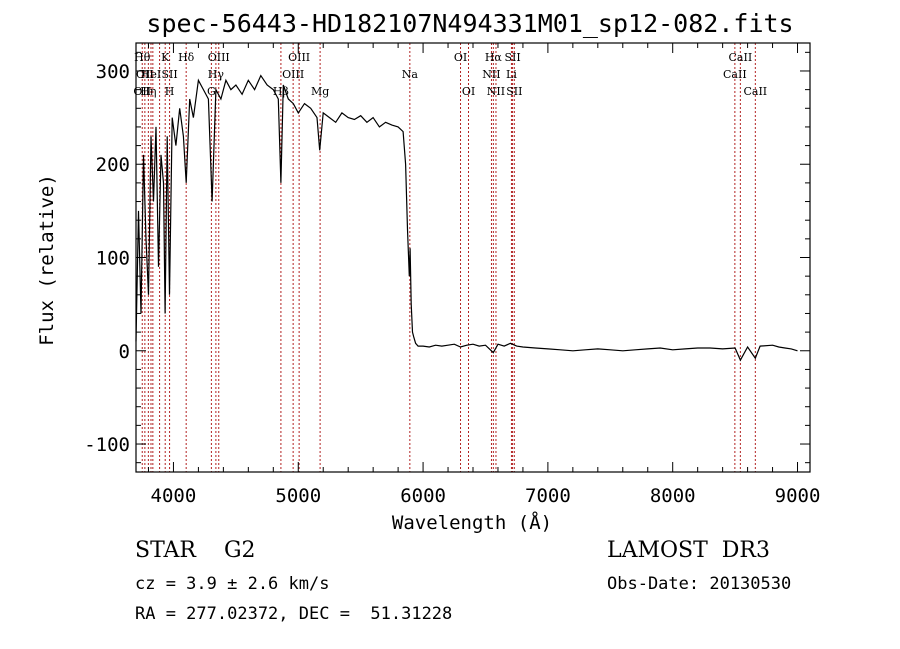 This screenshot has width=900, height=649. I want to click on x-tick-label: 7000, so click(548, 496).